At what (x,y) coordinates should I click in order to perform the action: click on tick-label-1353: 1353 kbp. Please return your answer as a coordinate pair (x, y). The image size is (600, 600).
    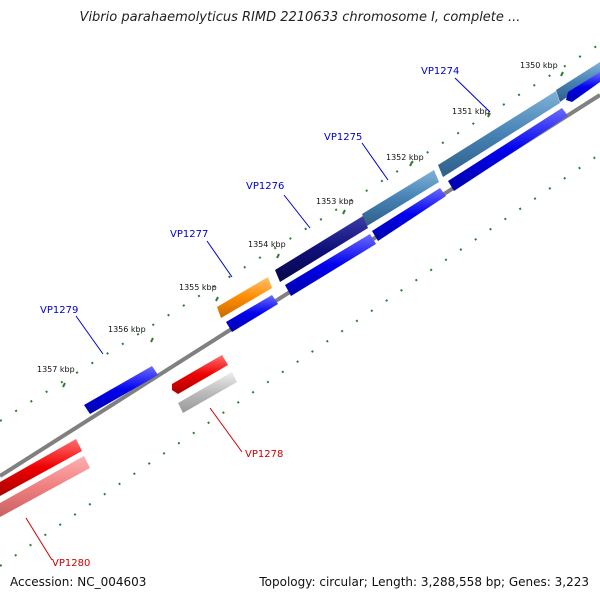
    Looking at the image, I should click on (335, 201).